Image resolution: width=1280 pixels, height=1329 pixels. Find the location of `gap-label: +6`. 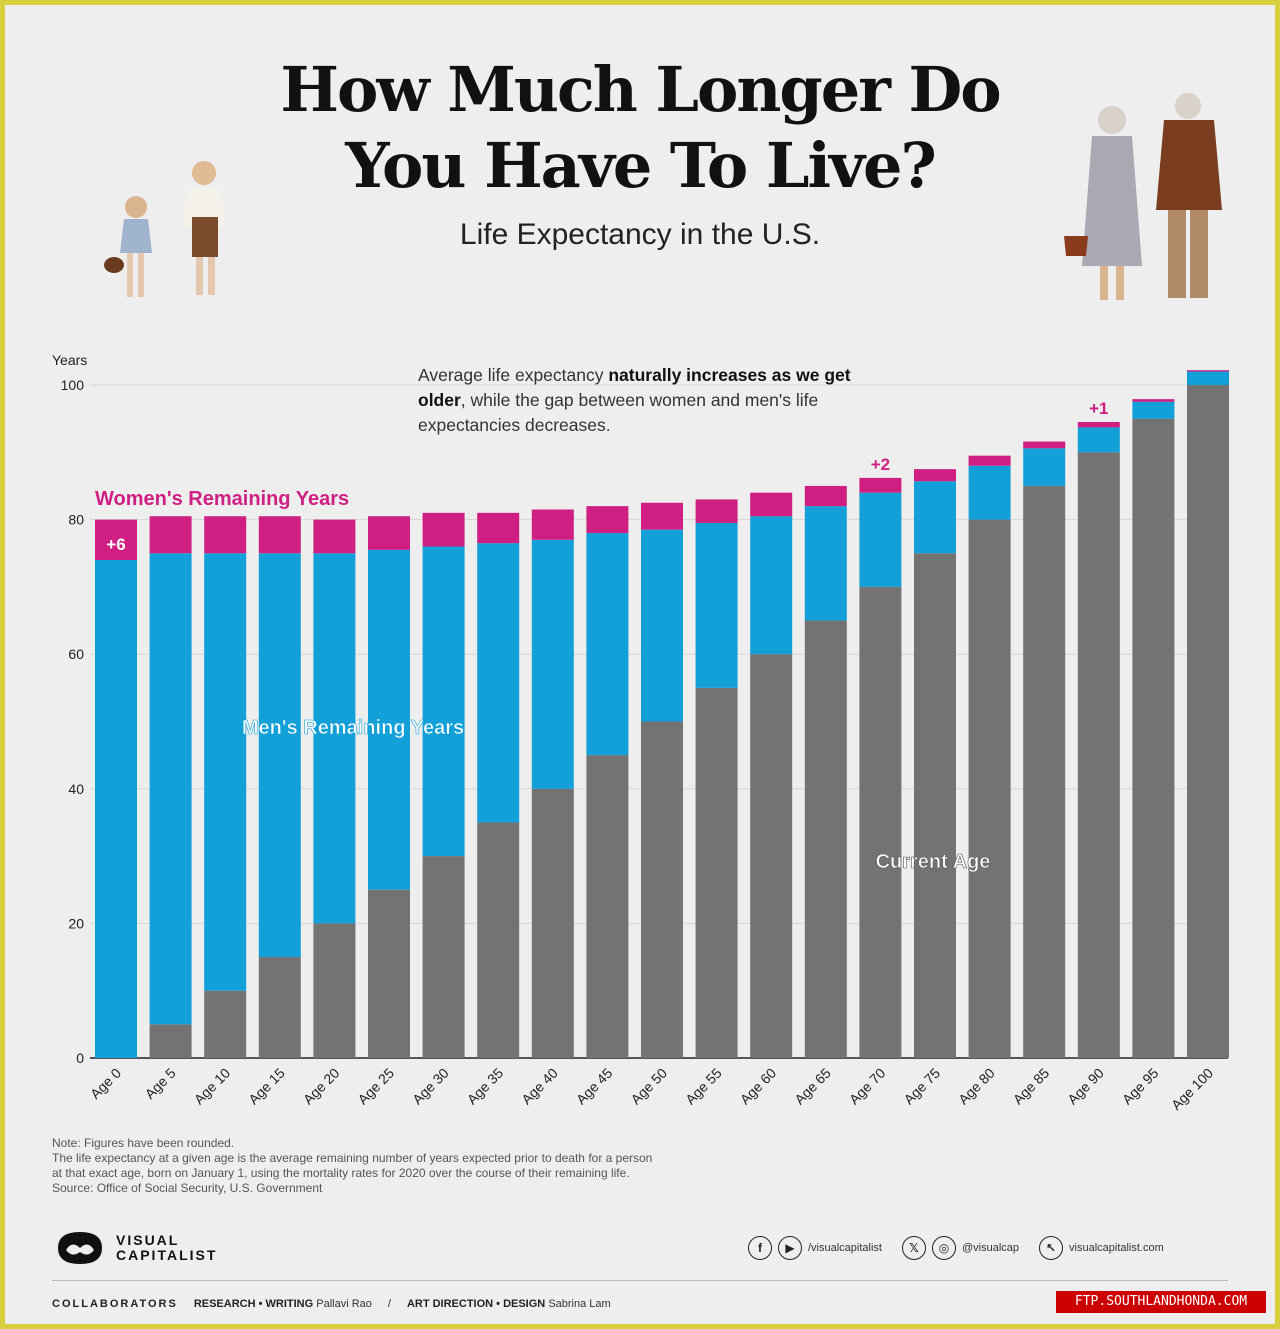

gap-label: +6 is located at coordinates (115, 544).